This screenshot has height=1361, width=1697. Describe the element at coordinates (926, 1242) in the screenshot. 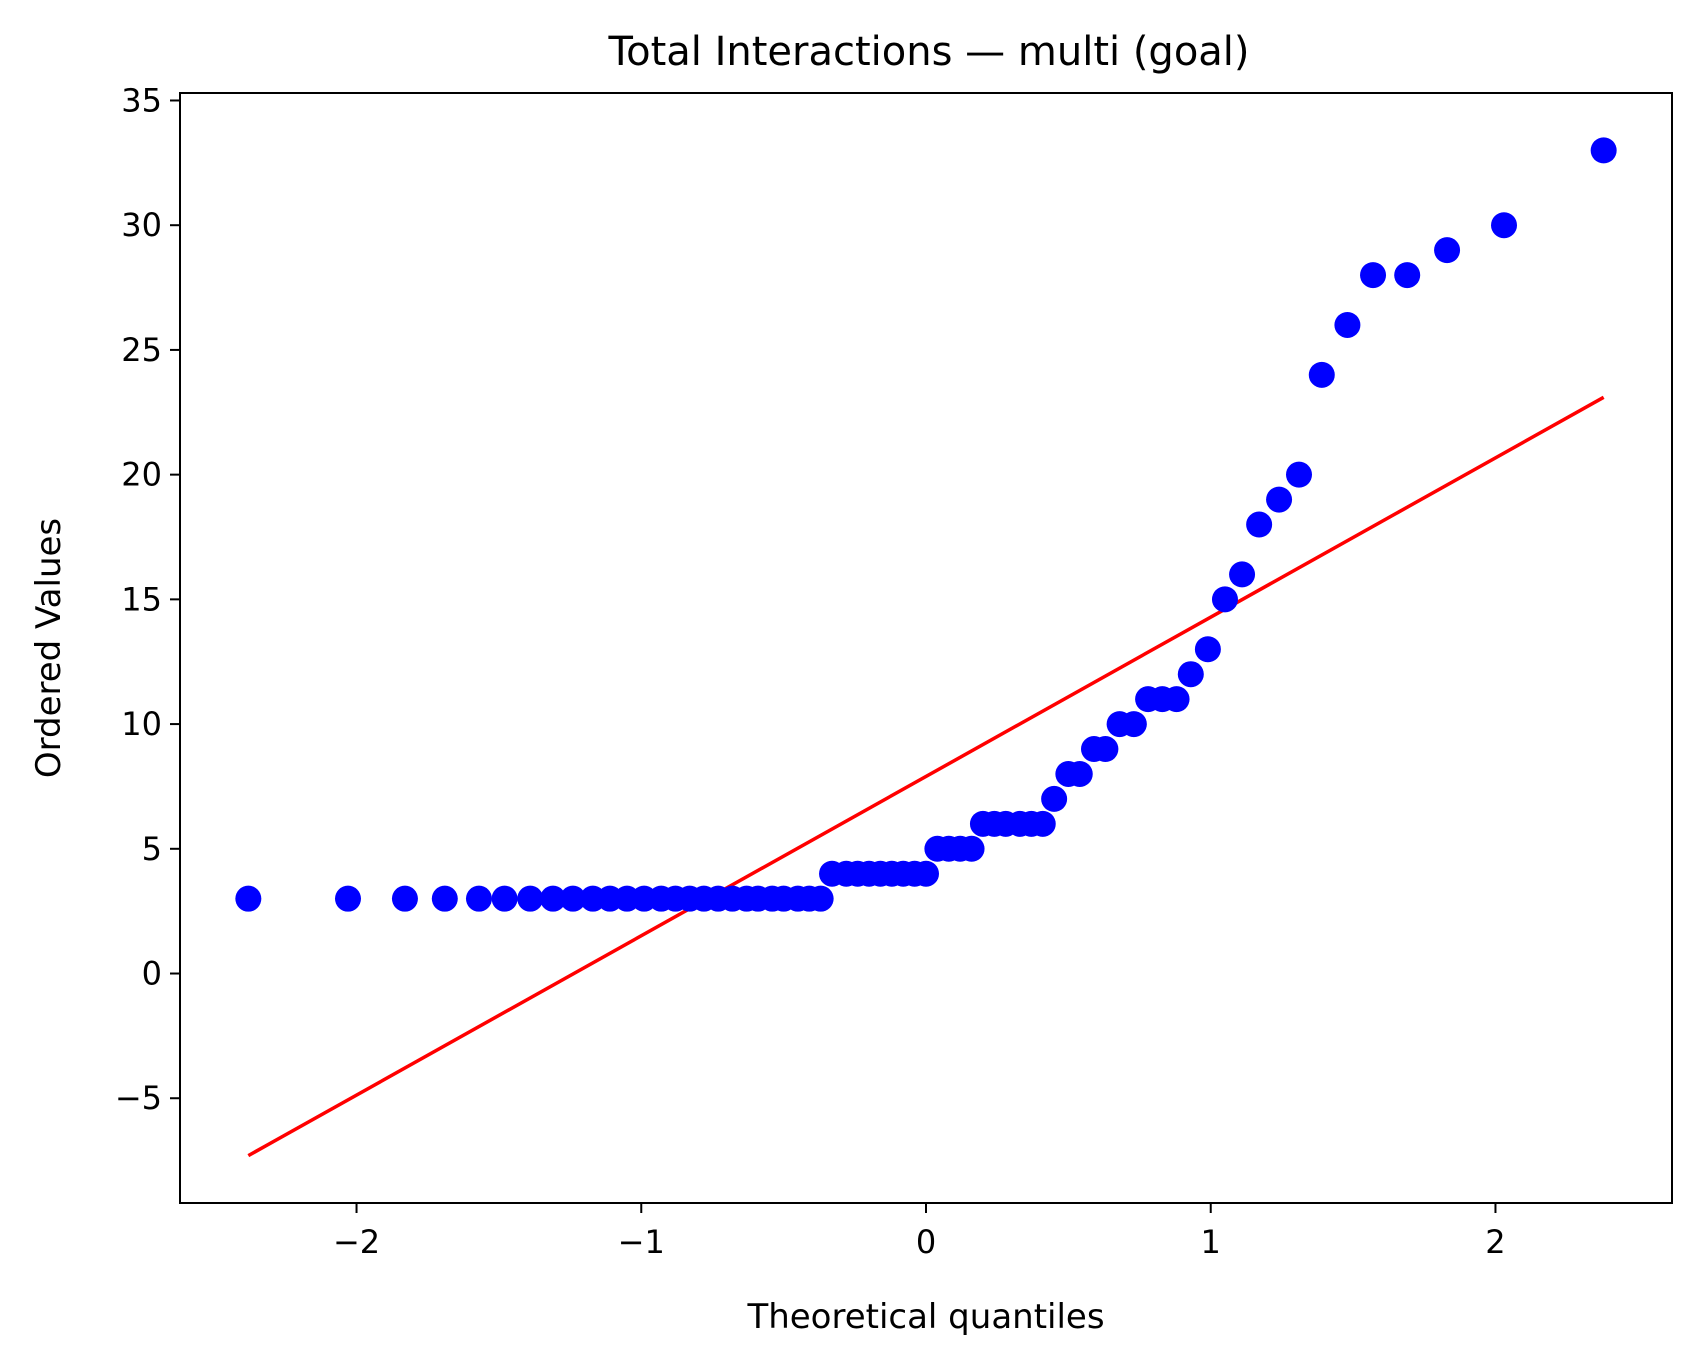

I see `x-tick-label: 0` at that location.